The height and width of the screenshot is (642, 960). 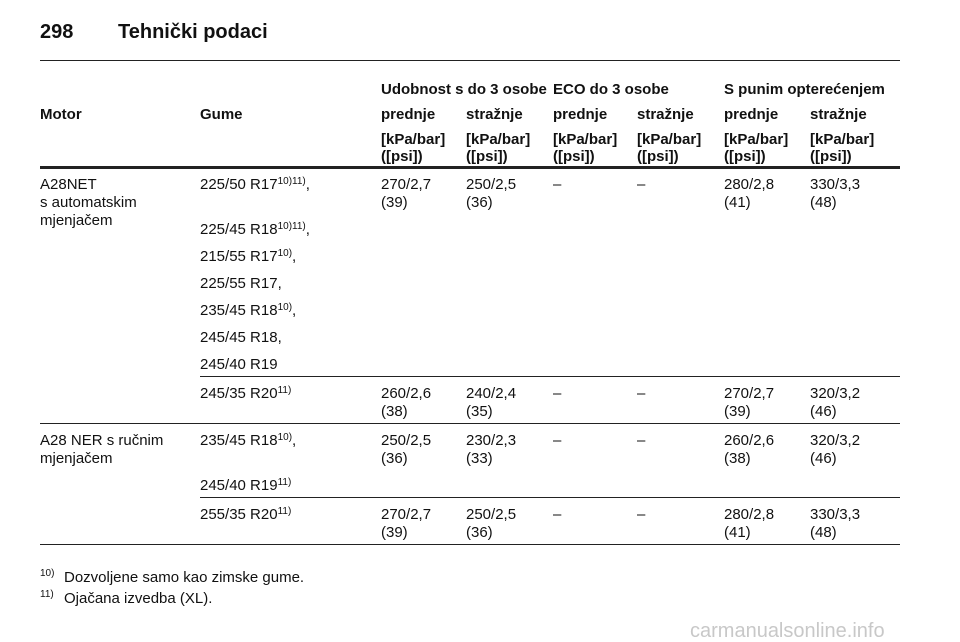 I want to click on footnote-text: Ojačana izvedba (XL)., so click(x=138, y=598).